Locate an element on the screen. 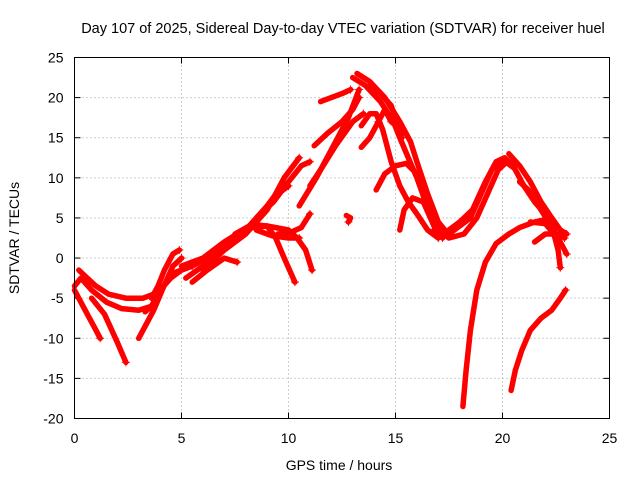 This screenshot has width=640, height=480. y-tick-label: 25 is located at coordinates (56, 58).